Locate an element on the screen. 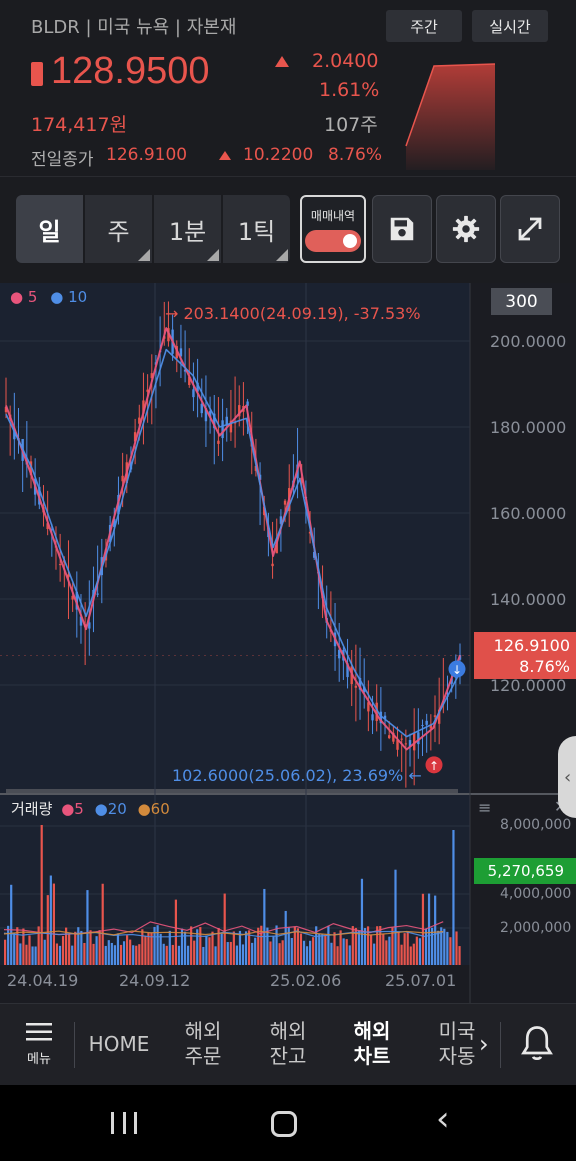  down-arrow-icon: ↓ is located at coordinates (457, 670).